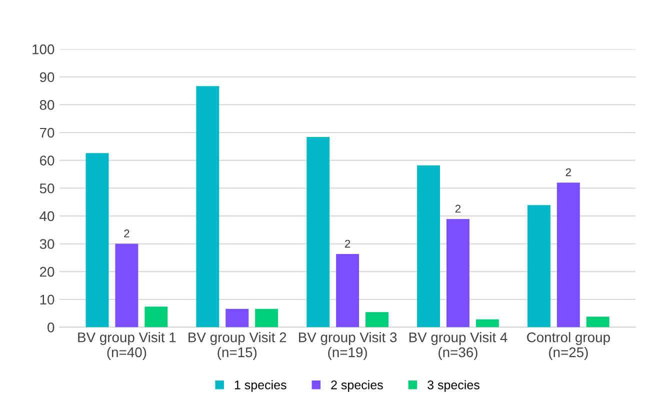  I want to click on y-tick-label: 0, so click(51, 327).